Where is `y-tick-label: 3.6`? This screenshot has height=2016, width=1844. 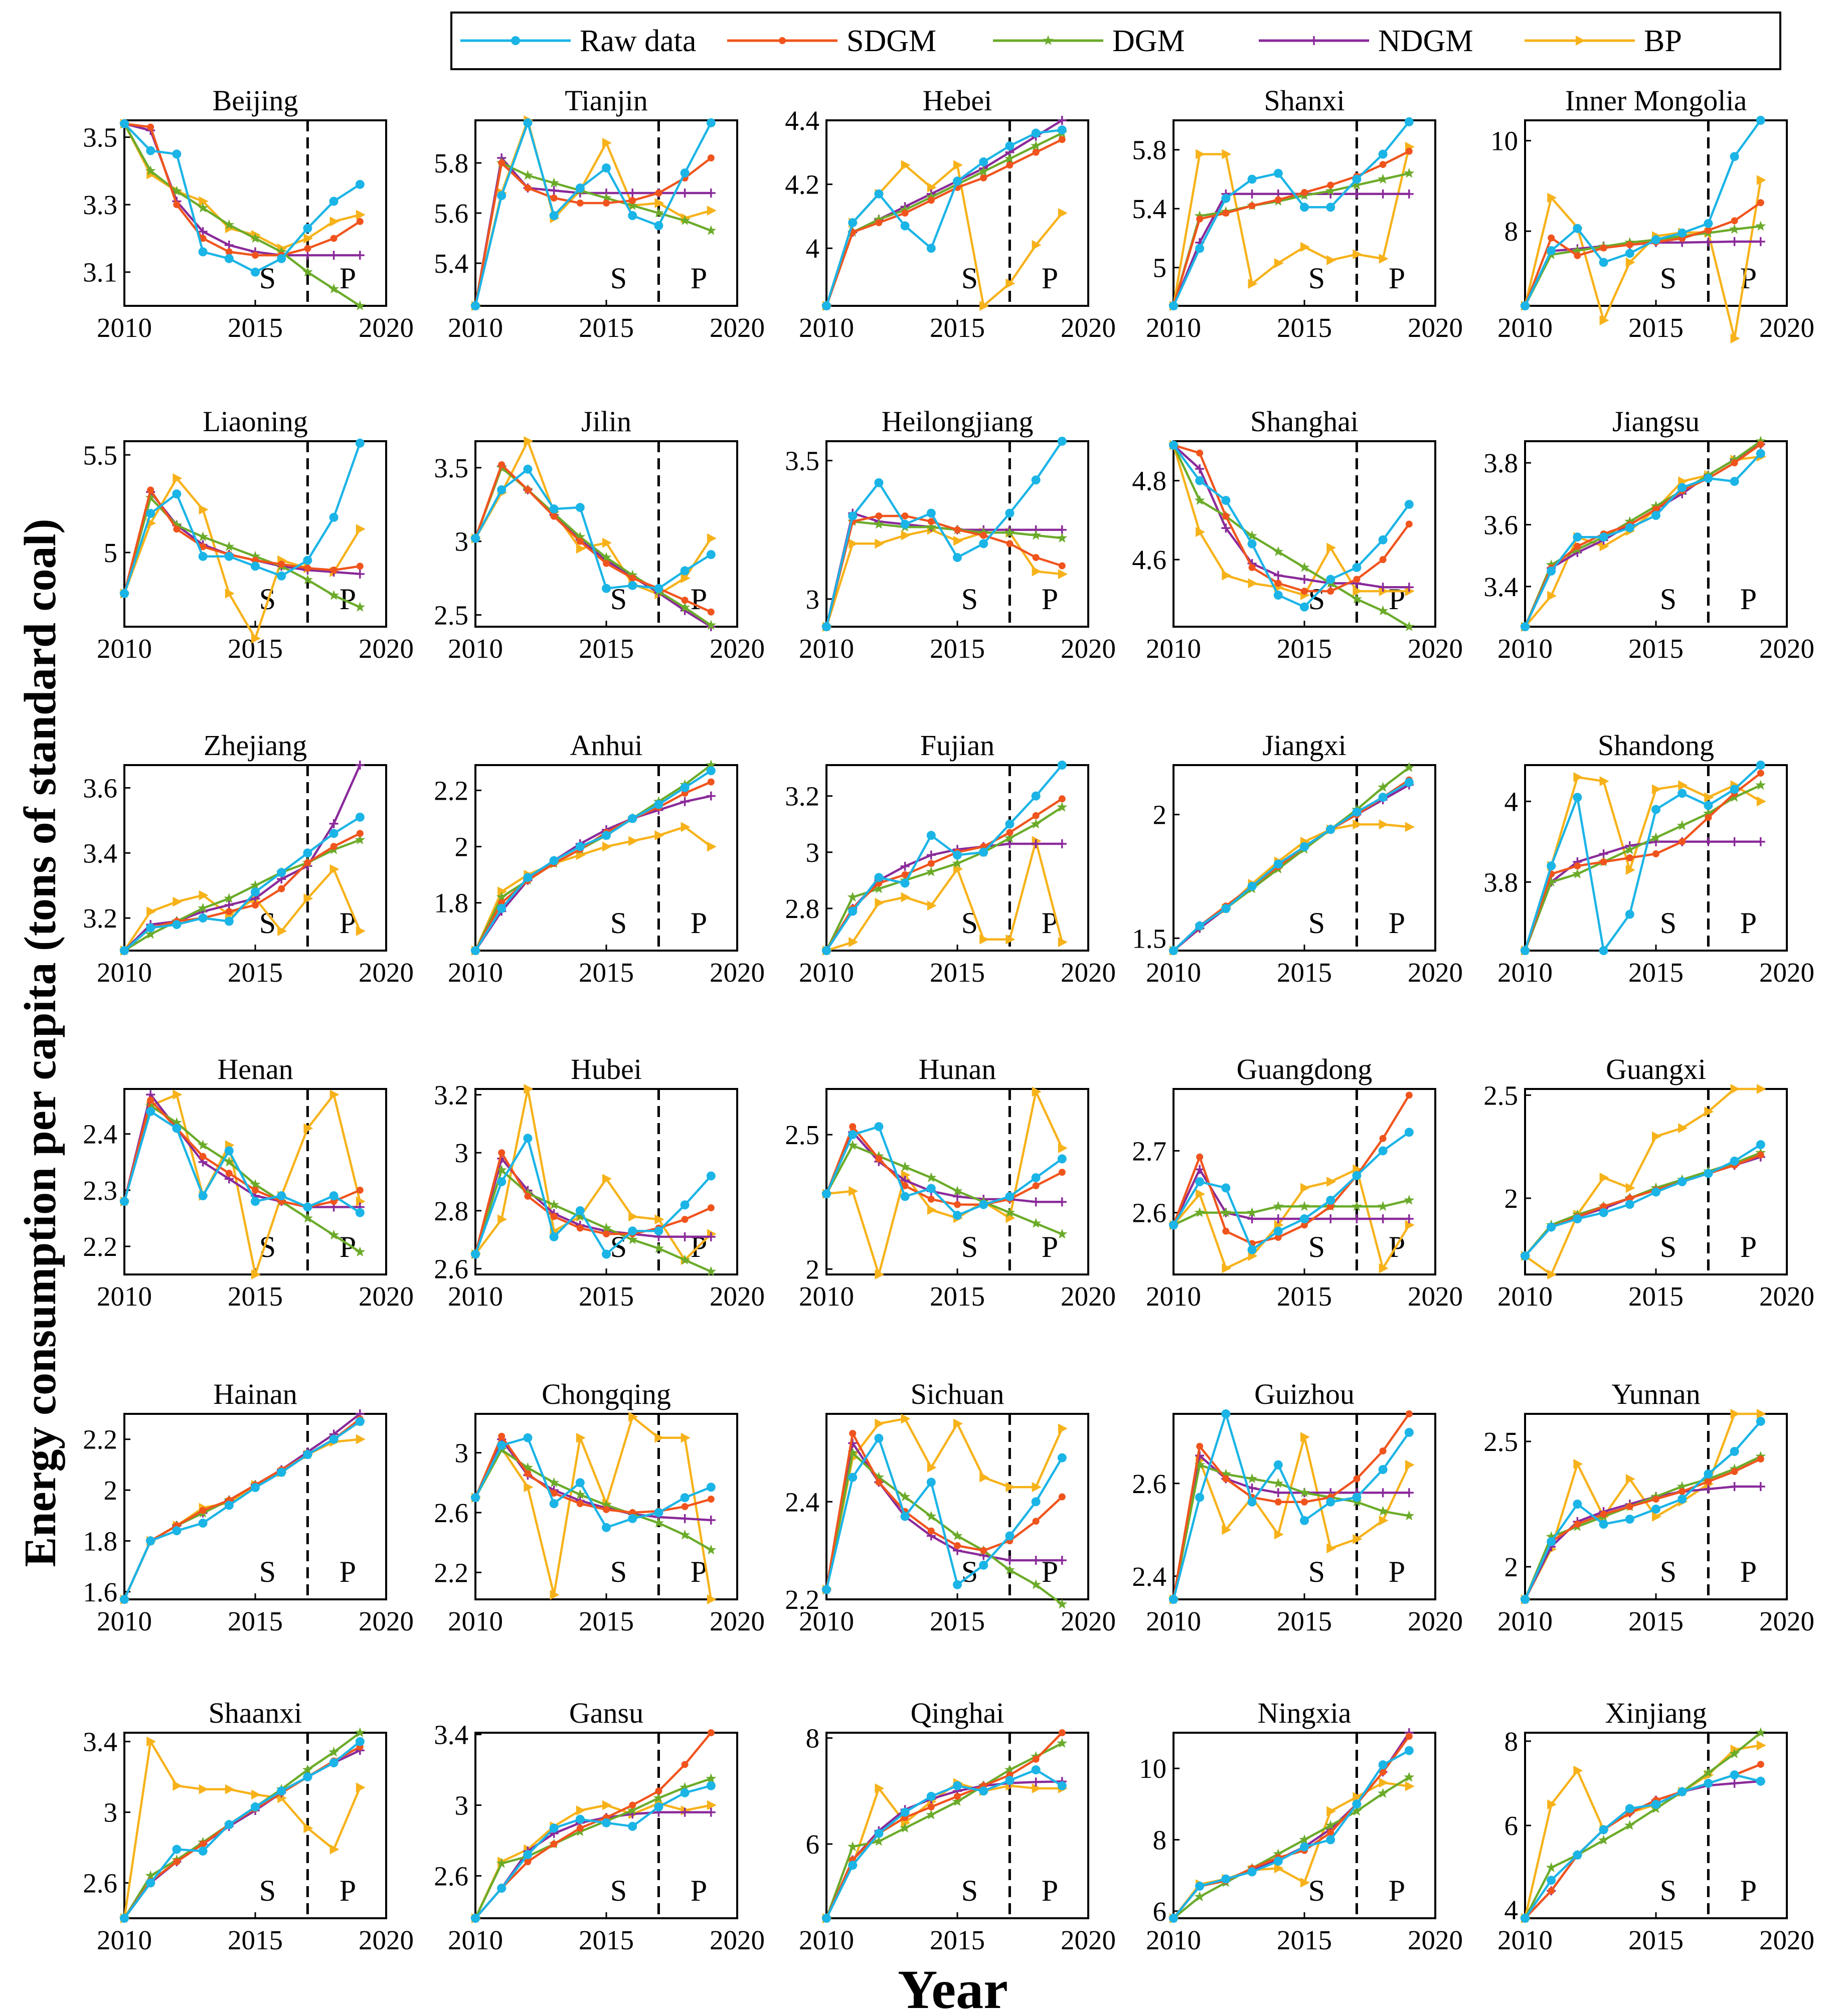 y-tick-label: 3.6 is located at coordinates (1500, 525).